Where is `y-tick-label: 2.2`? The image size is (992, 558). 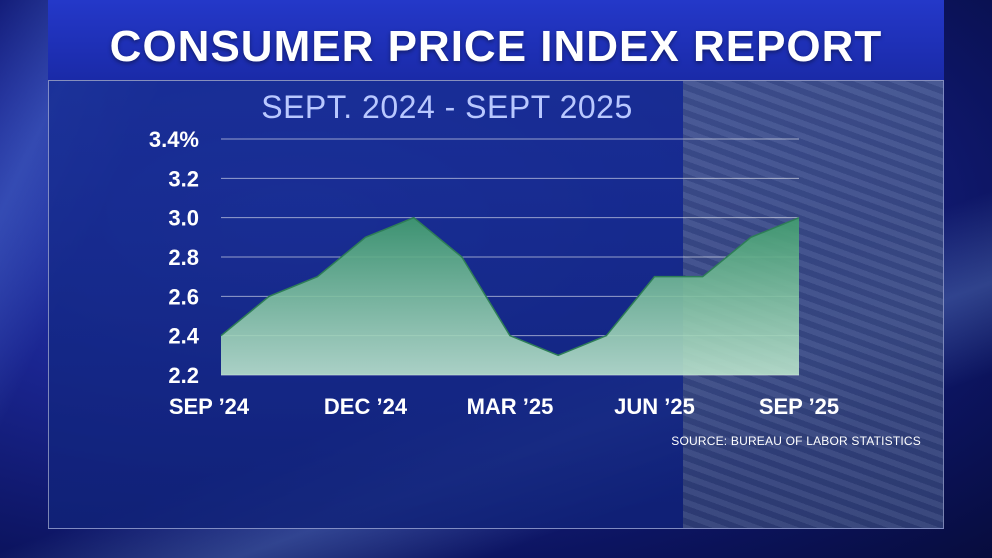
y-tick-label: 2.2 is located at coordinates (183, 375).